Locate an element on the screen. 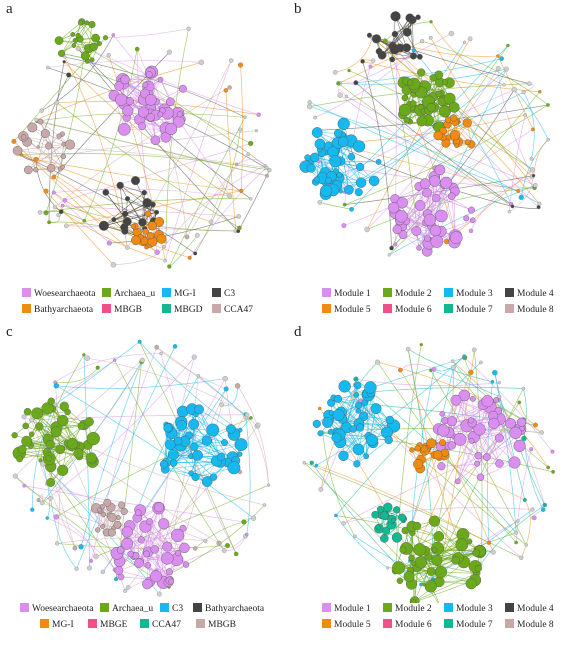 This screenshot has height=645, width=575. legend-item: Module 4 is located at coordinates (529, 610).